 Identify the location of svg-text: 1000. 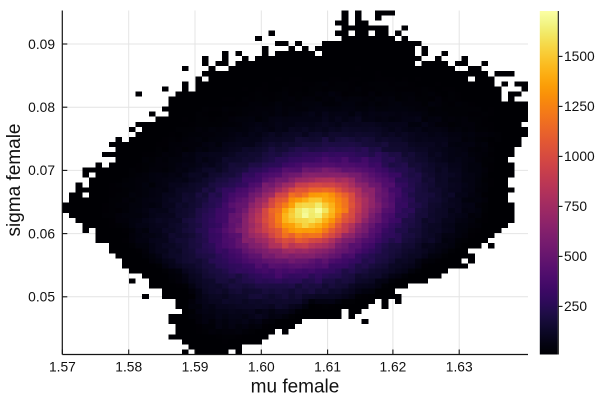
(579, 156).